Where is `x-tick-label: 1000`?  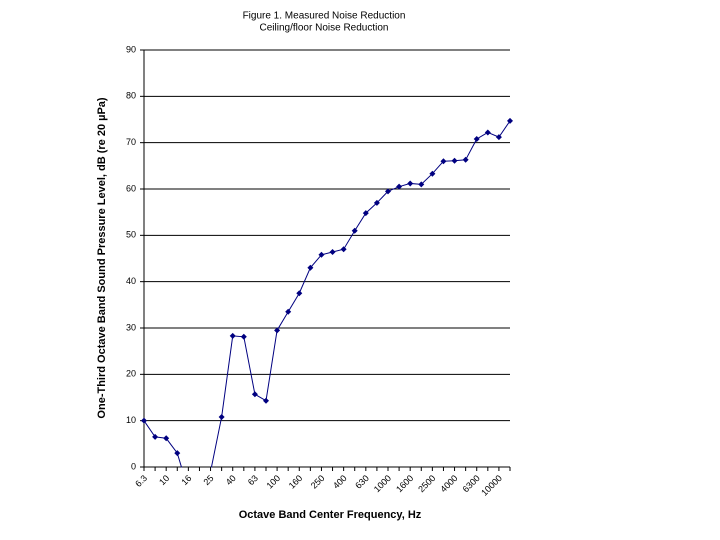
x-tick-label: 1000 is located at coordinates (382, 483).